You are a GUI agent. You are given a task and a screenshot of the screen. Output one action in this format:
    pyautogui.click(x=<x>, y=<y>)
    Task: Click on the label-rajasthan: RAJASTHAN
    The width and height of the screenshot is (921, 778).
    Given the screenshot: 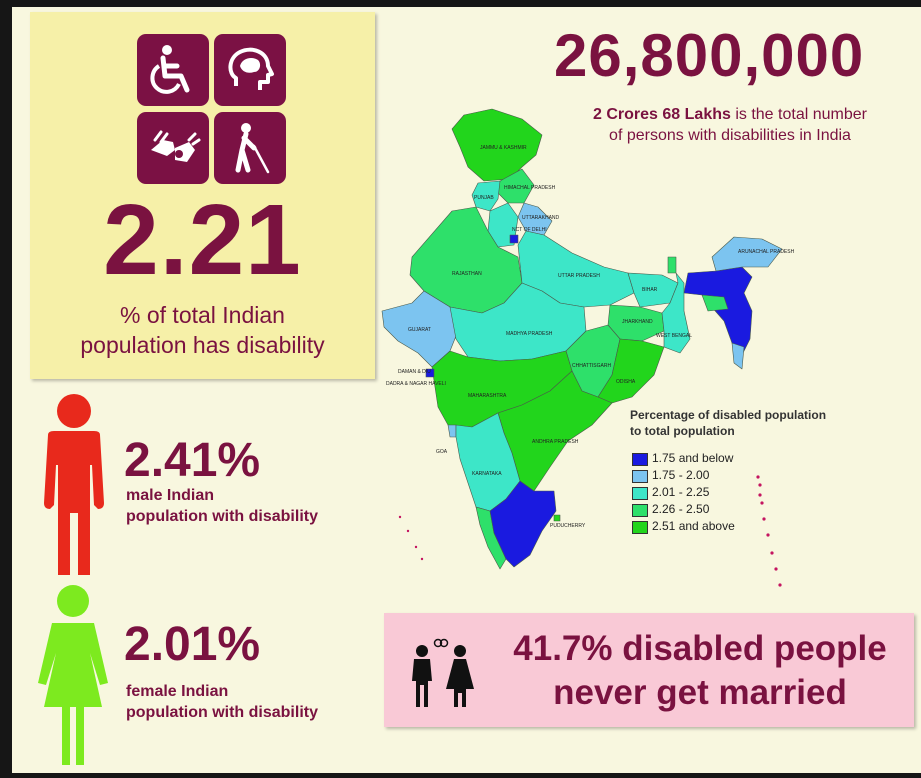 What is the action you would take?
    pyautogui.click(x=467, y=274)
    